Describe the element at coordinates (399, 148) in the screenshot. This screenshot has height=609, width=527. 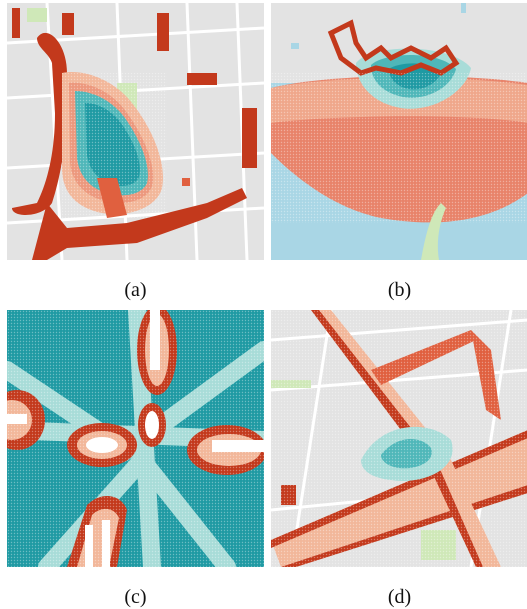
I see `dot-grid` at that location.